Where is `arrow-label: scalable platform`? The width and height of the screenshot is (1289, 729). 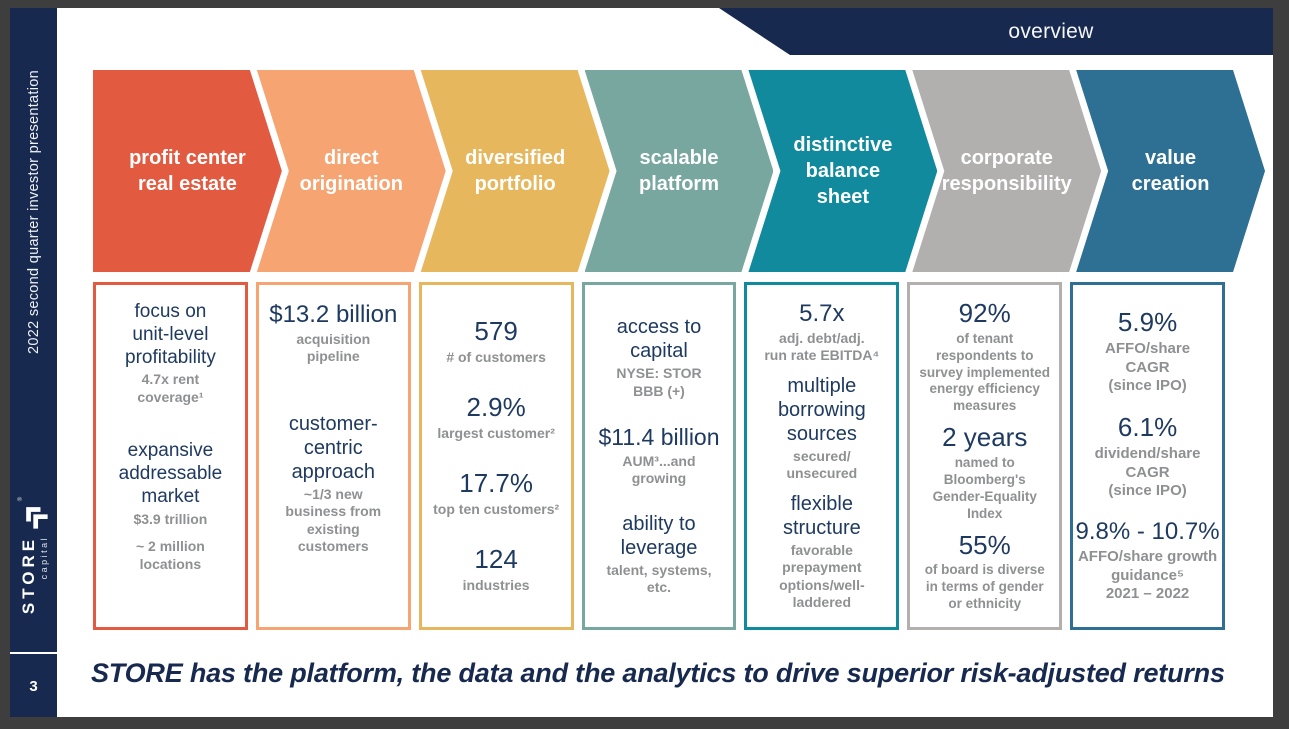
arrow-label: scalable platform is located at coordinates (679, 171).